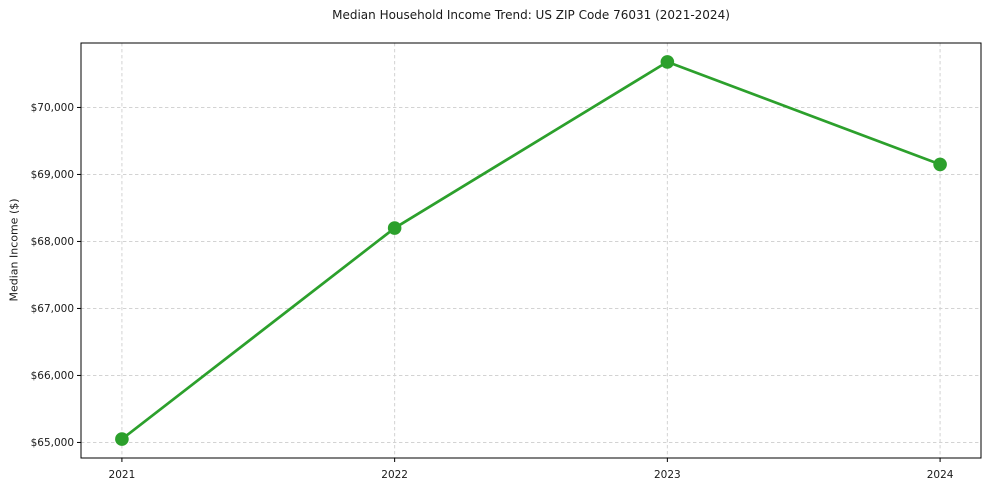 Image resolution: width=989 pixels, height=490 pixels. I want to click on y-tick-label: $65,000, so click(52, 443).